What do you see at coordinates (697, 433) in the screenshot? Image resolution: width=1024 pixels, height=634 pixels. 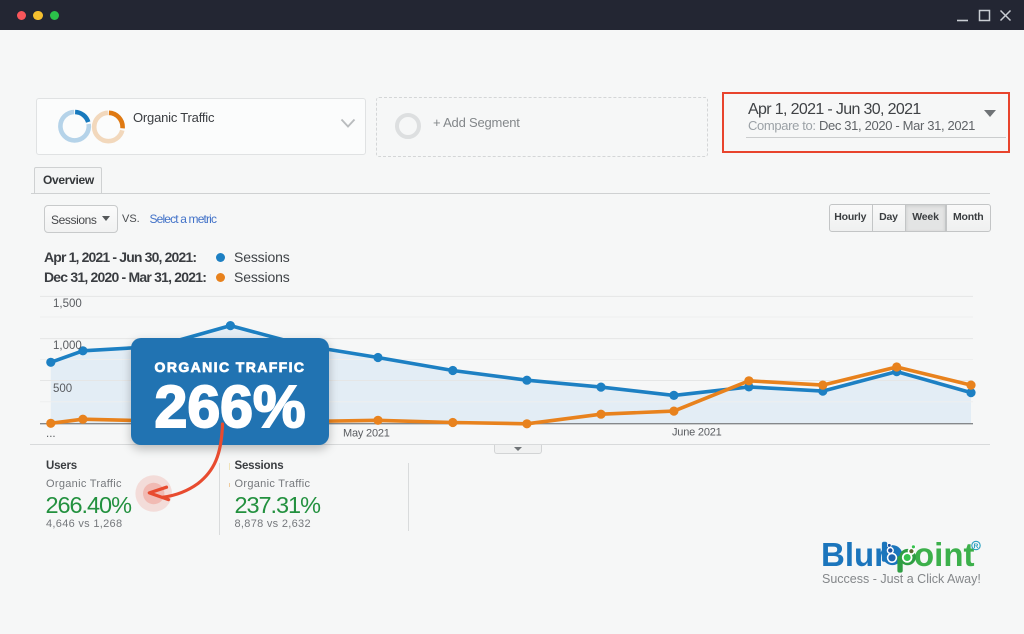 I see `svg-text: June 2021` at bounding box center [697, 433].